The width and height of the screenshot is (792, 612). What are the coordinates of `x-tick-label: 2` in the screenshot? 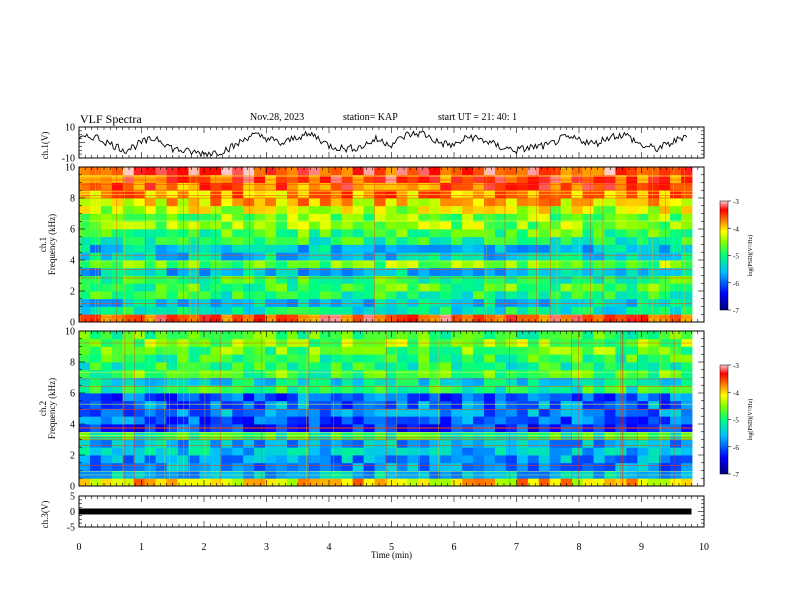 It's located at (204, 547).